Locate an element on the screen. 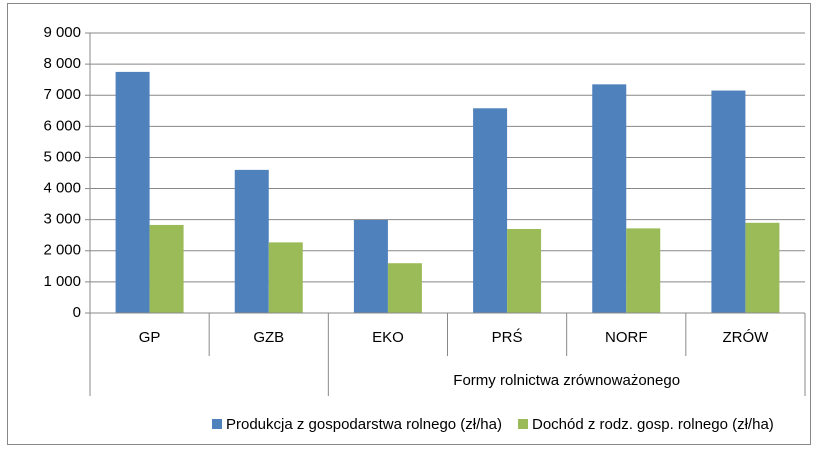 The image size is (817, 458). y-tick-label: 5 000 is located at coordinates (62, 156).